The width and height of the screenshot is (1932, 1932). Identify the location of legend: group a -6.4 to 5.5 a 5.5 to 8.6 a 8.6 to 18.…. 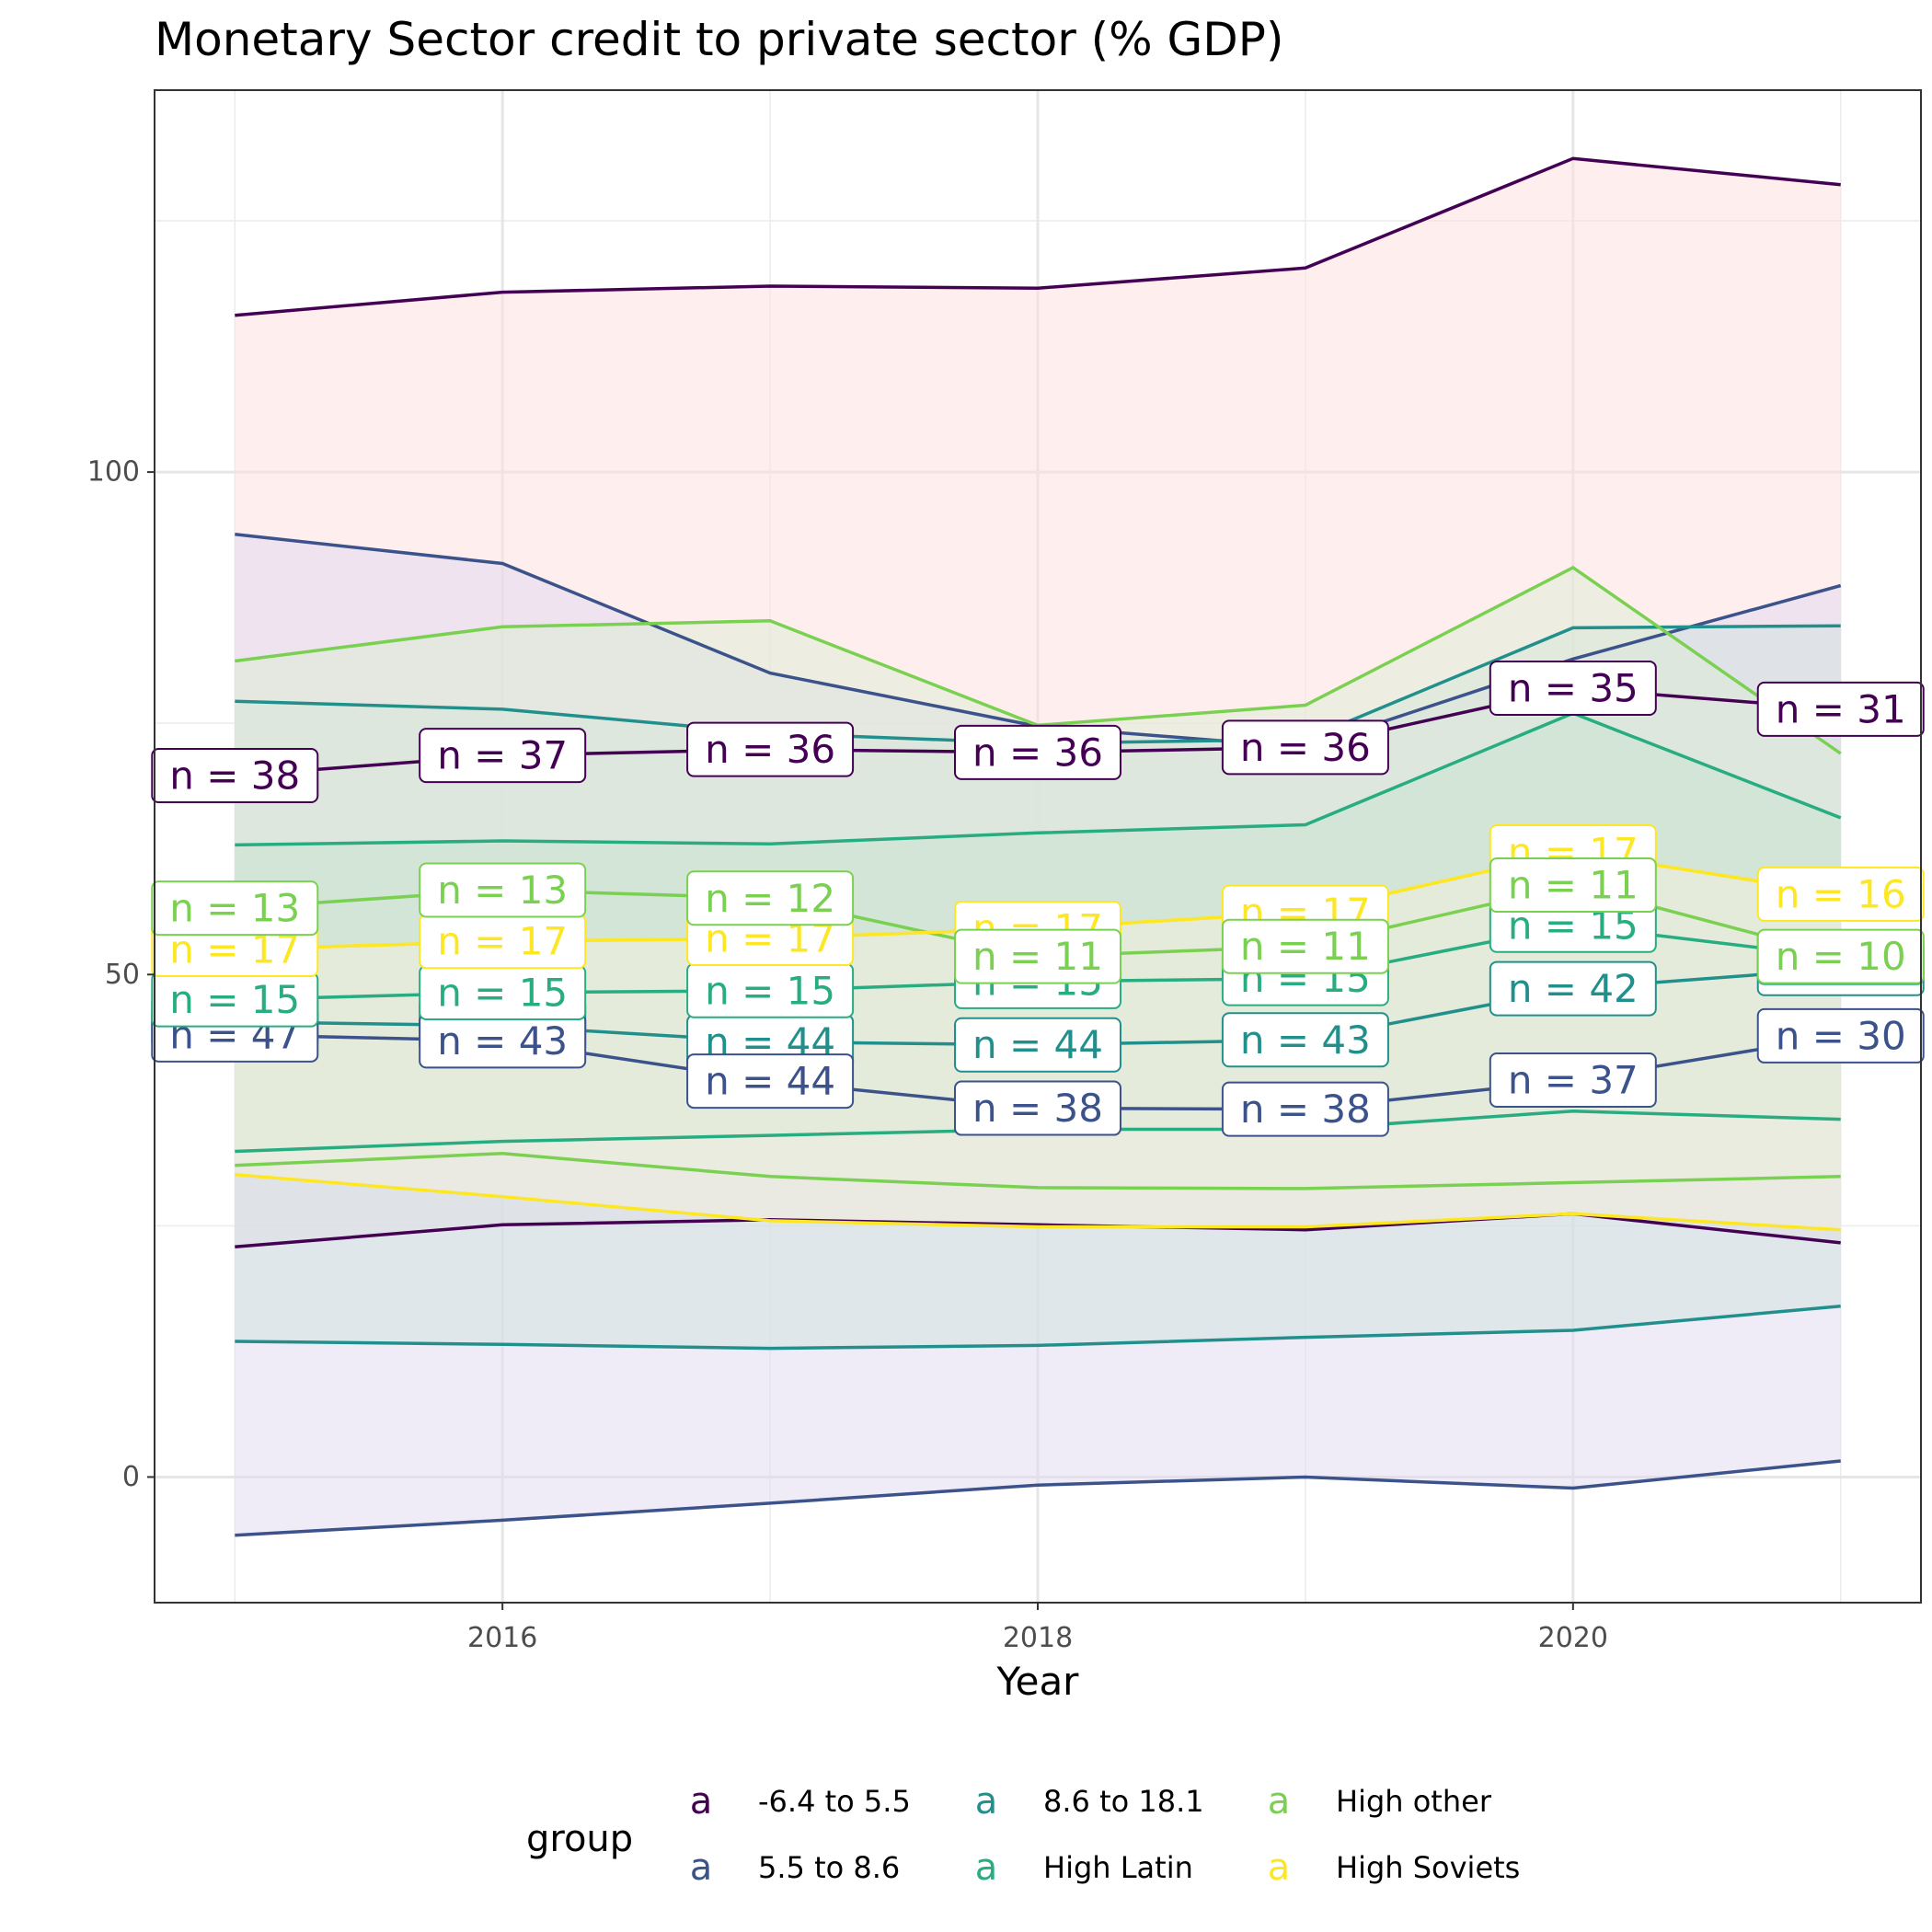
(1023, 1834).